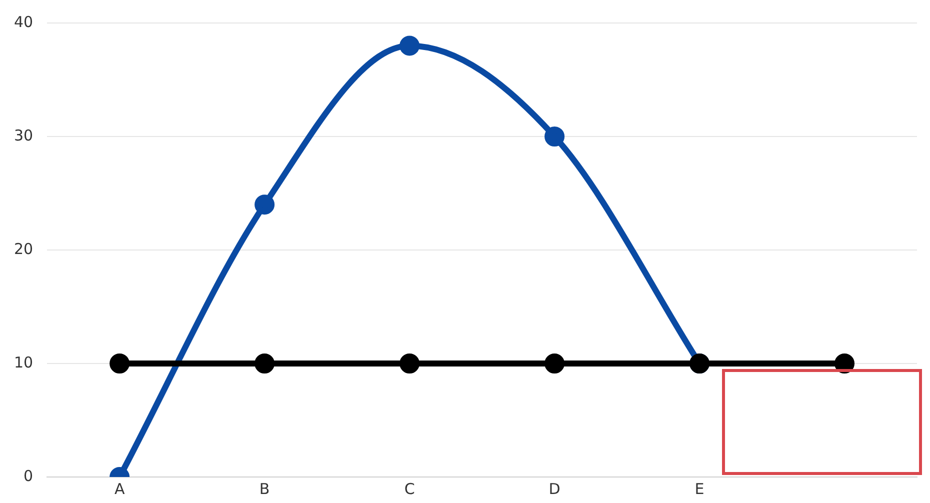  Describe the element at coordinates (409, 489) in the screenshot. I see `x-tick-label: C` at that location.